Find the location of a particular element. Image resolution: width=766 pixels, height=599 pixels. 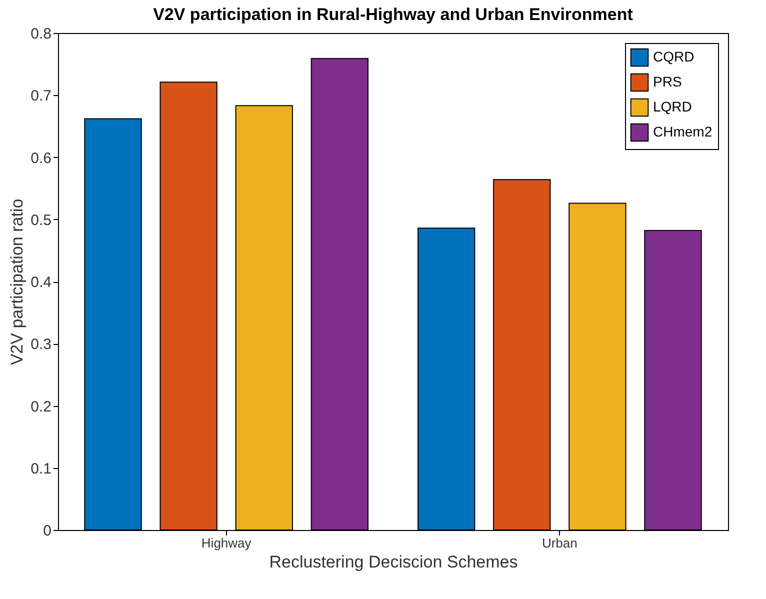

legend-label: PRS is located at coordinates (667, 82).